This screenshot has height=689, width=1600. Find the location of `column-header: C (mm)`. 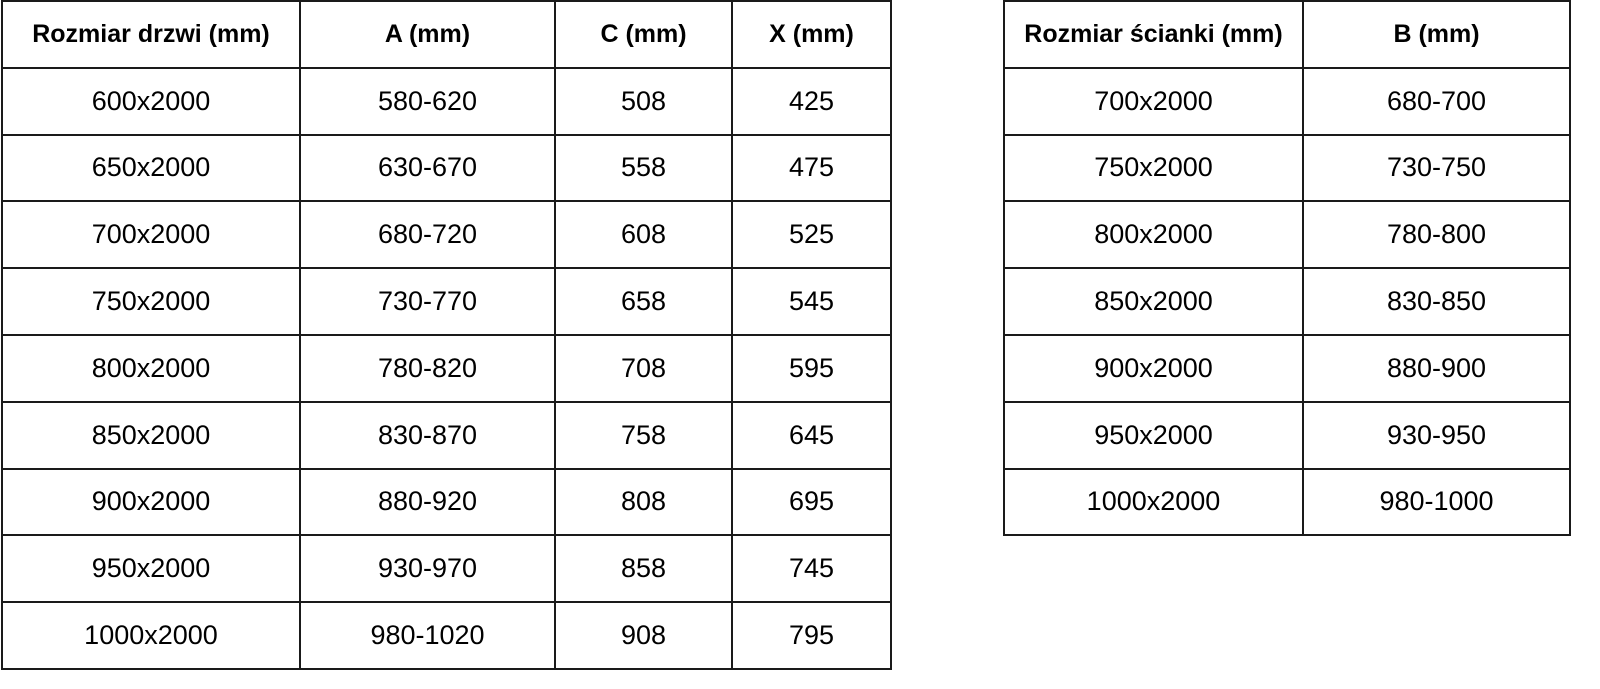

column-header: C (mm) is located at coordinates (643, 34).